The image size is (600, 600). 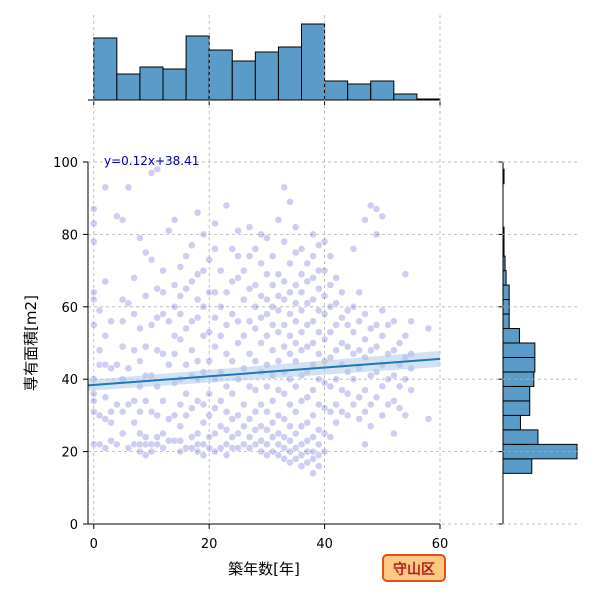 What do you see at coordinates (31, 343) in the screenshot?
I see `y-axis-label: 専有面積[m2]` at bounding box center [31, 343].